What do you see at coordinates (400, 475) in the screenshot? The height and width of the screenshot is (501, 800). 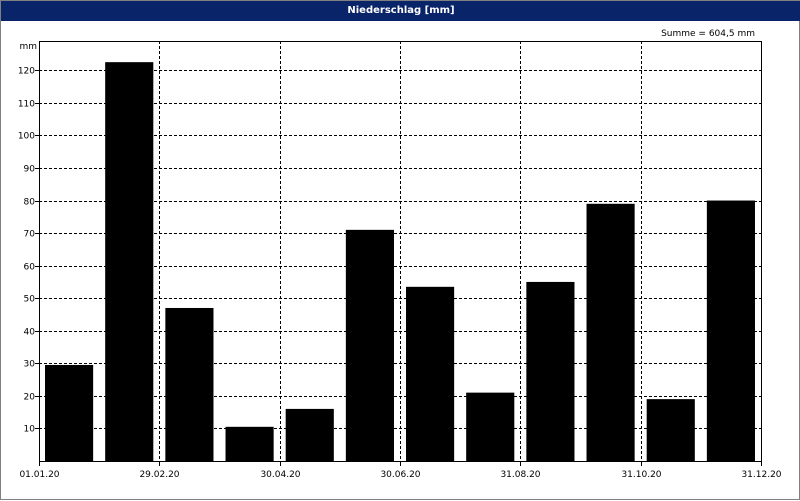 I see `x-tick-label-3: 30.06.20` at bounding box center [400, 475].